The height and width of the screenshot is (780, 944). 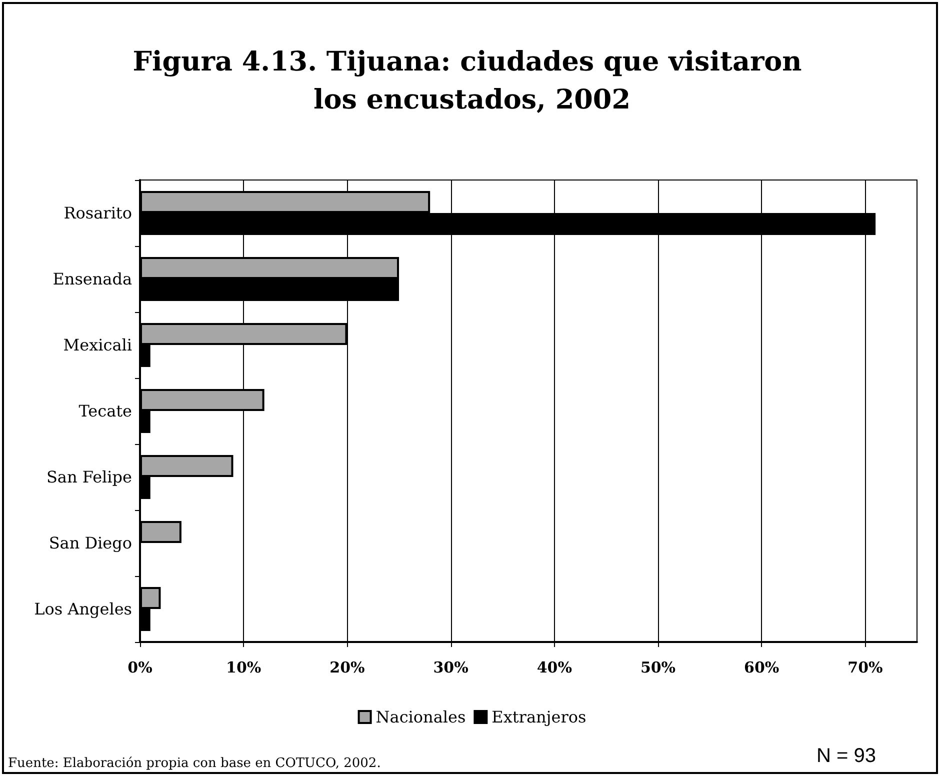 What do you see at coordinates (762, 667) in the screenshot?
I see `x-tick-label: 60%` at bounding box center [762, 667].